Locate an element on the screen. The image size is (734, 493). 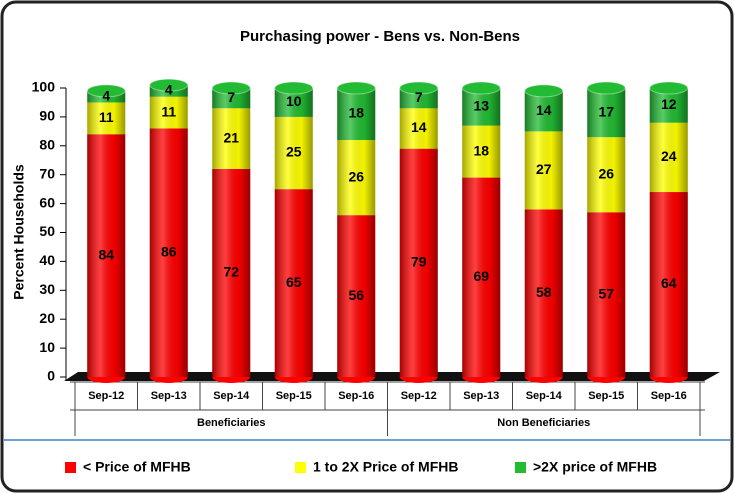
y-tick-label: 90 is located at coordinates (47, 116).